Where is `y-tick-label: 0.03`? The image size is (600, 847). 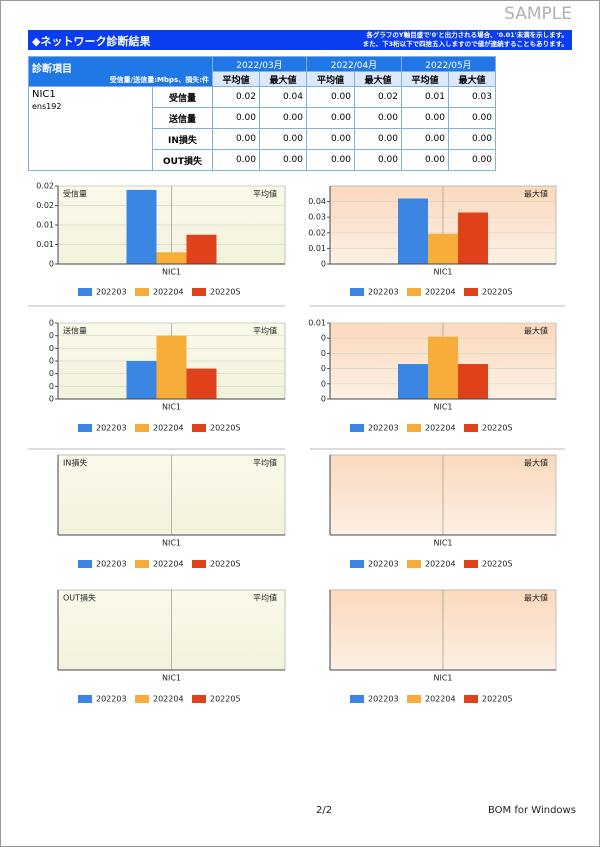
y-tick-label: 0.03 is located at coordinates (317, 217).